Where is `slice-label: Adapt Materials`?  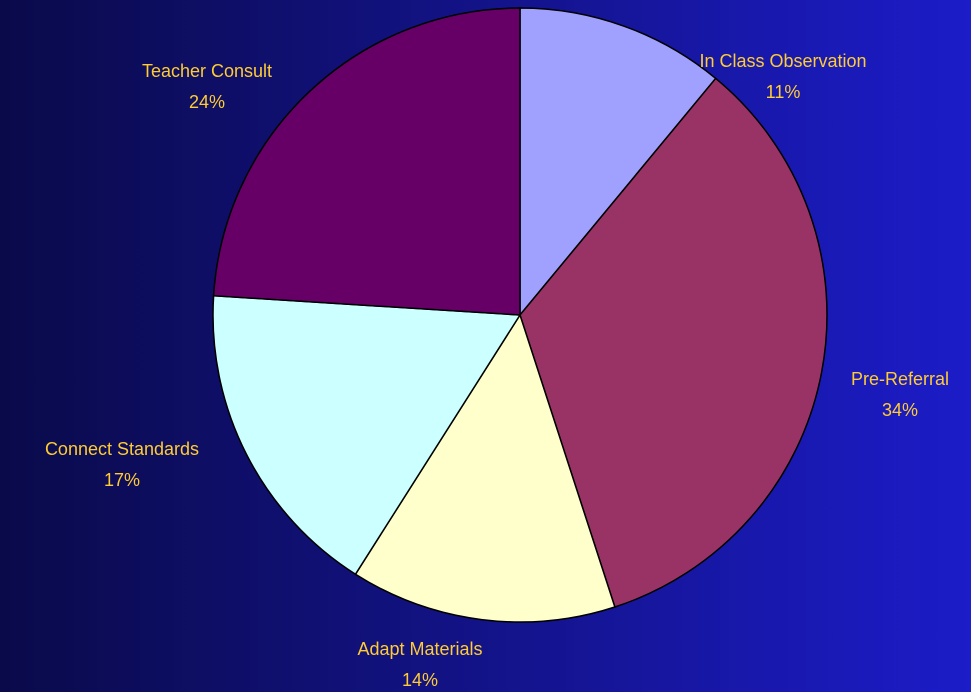
slice-label: Adapt Materials is located at coordinates (419, 649).